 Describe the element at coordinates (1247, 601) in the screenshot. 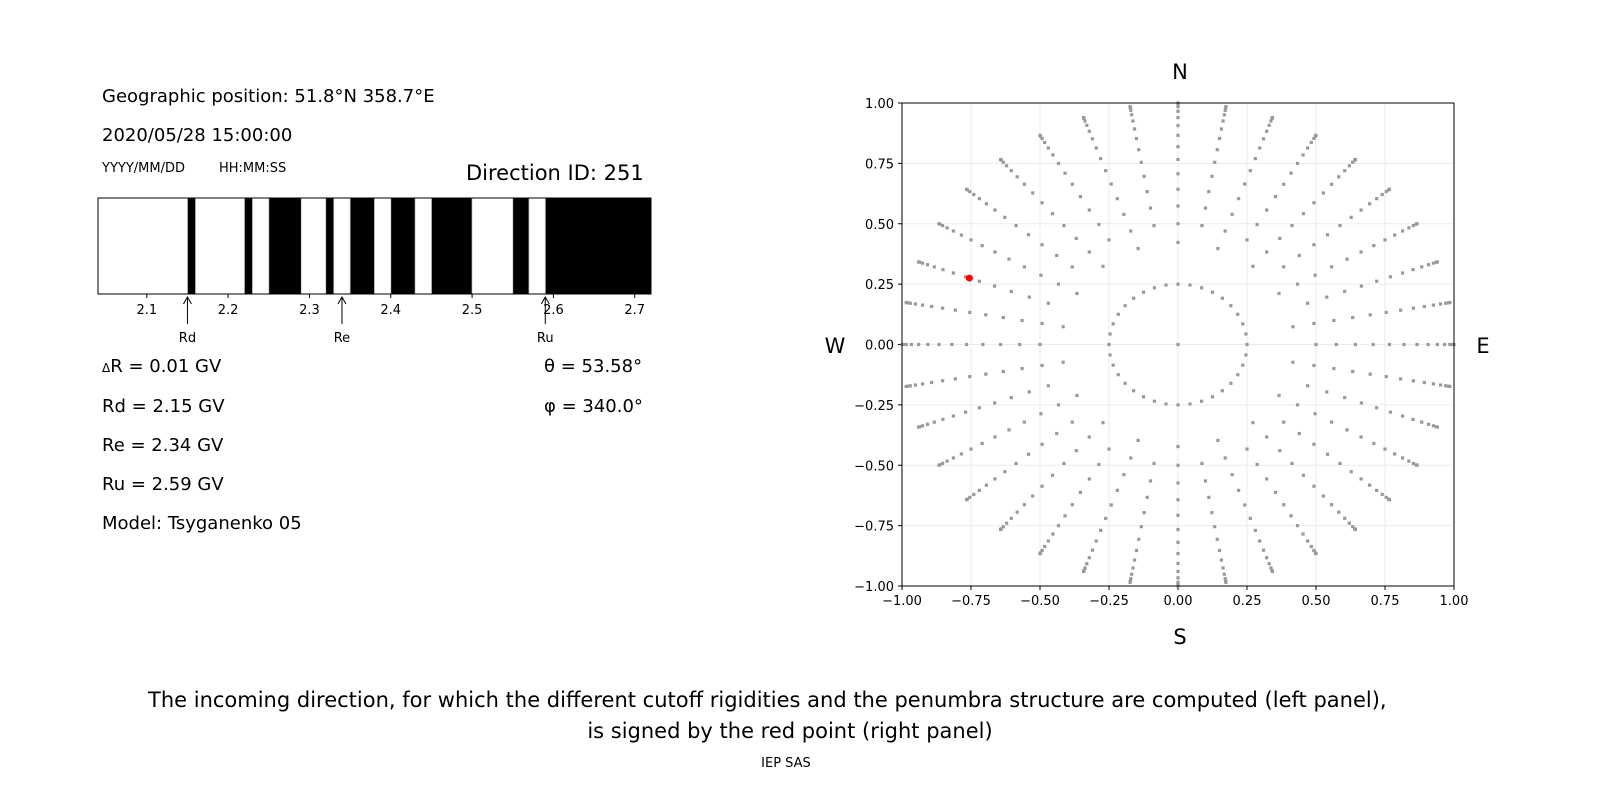

I see `x-tick-label: 0.25` at that location.